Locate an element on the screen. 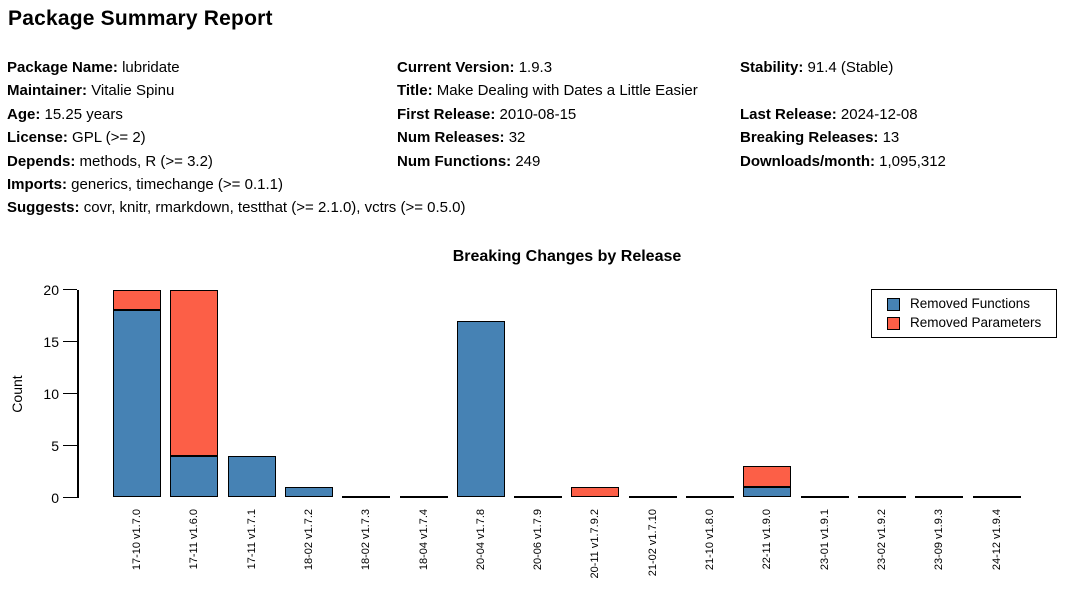  y-tick-label: 20 is located at coordinates (51, 289).